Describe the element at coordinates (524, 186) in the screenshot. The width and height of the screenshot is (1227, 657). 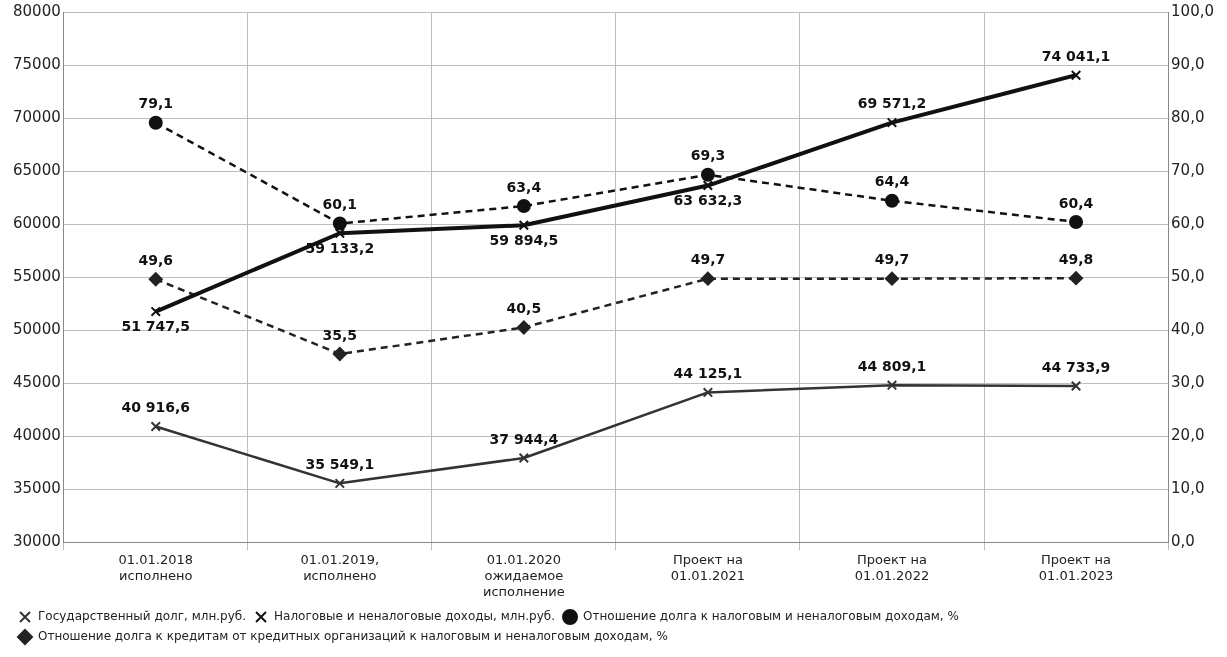
I see `data-label: 63,4` at that location.